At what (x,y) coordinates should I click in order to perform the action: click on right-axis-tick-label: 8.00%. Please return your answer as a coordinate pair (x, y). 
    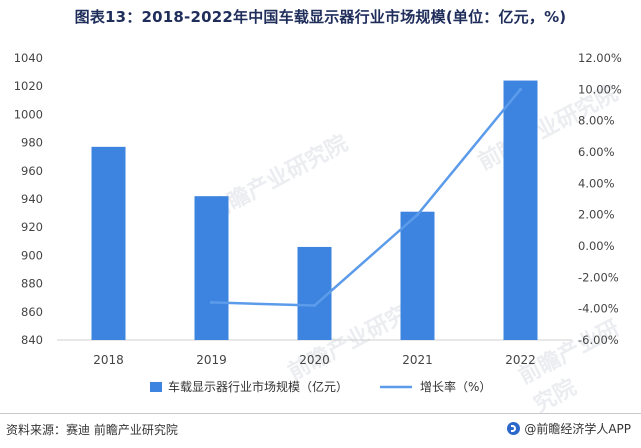
    Looking at the image, I should click on (596, 121).